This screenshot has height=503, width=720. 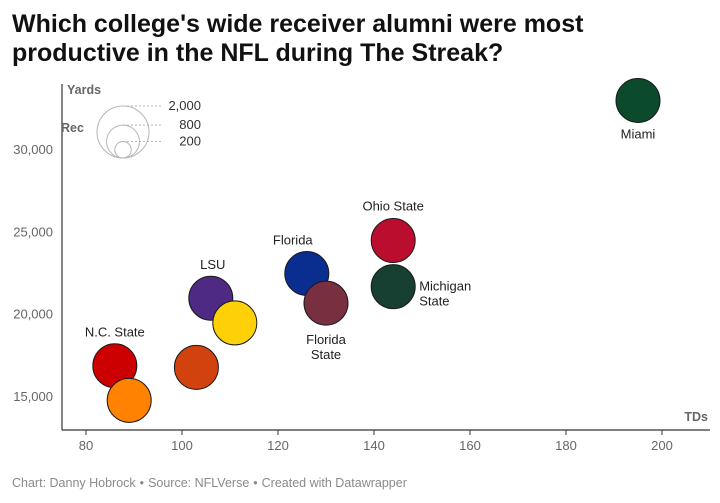 What do you see at coordinates (326, 303) in the screenshot?
I see `bubble-florida-state` at bounding box center [326, 303].